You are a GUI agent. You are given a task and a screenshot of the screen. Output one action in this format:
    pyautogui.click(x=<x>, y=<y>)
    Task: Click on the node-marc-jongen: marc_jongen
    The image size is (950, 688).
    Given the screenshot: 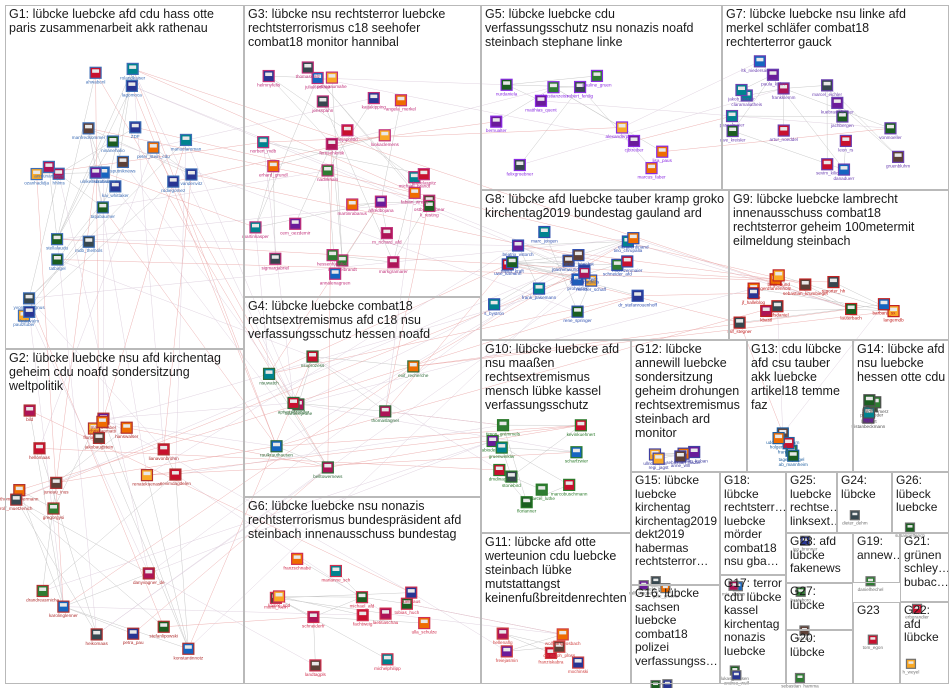 What is the action you would take?
    pyautogui.click(x=544, y=234)
    